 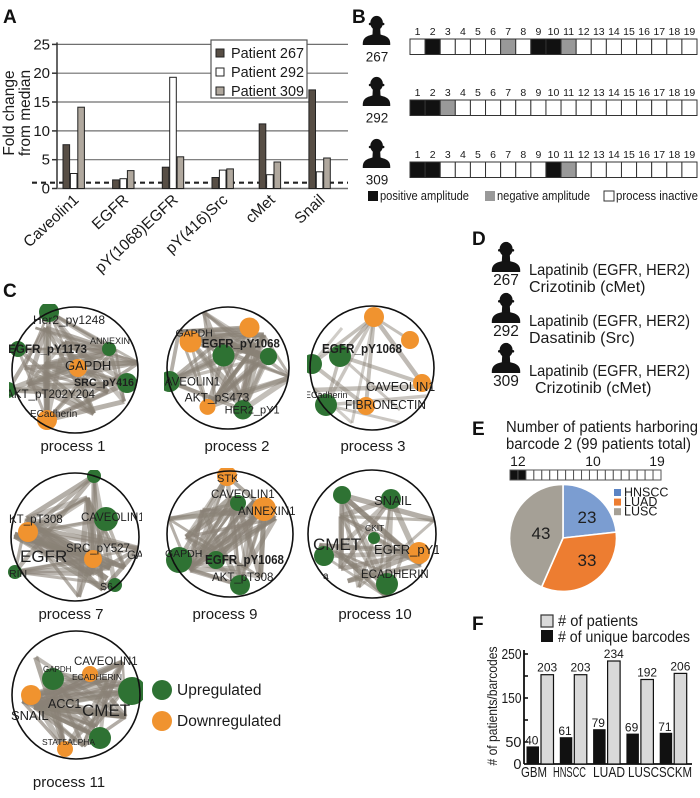 What do you see at coordinates (267, 512) in the screenshot?
I see `svg-text: ANNEXIN1` at bounding box center [267, 512].